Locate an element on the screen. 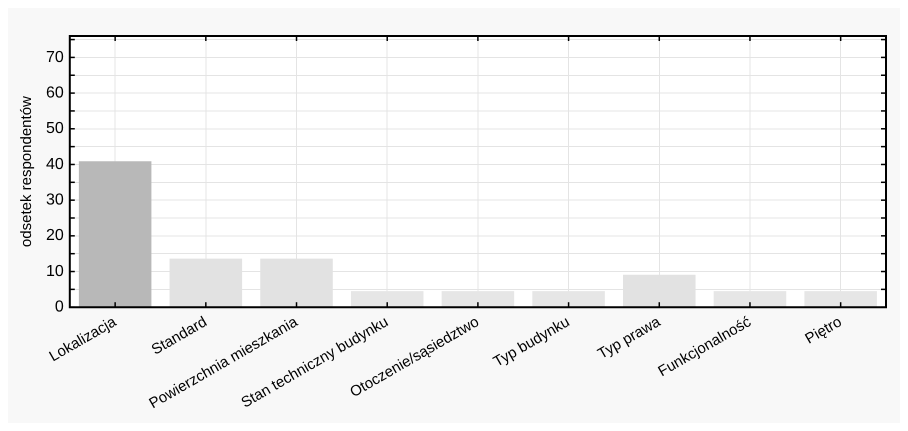 The image size is (908, 431). y-tick-label: 10 is located at coordinates (55, 271).